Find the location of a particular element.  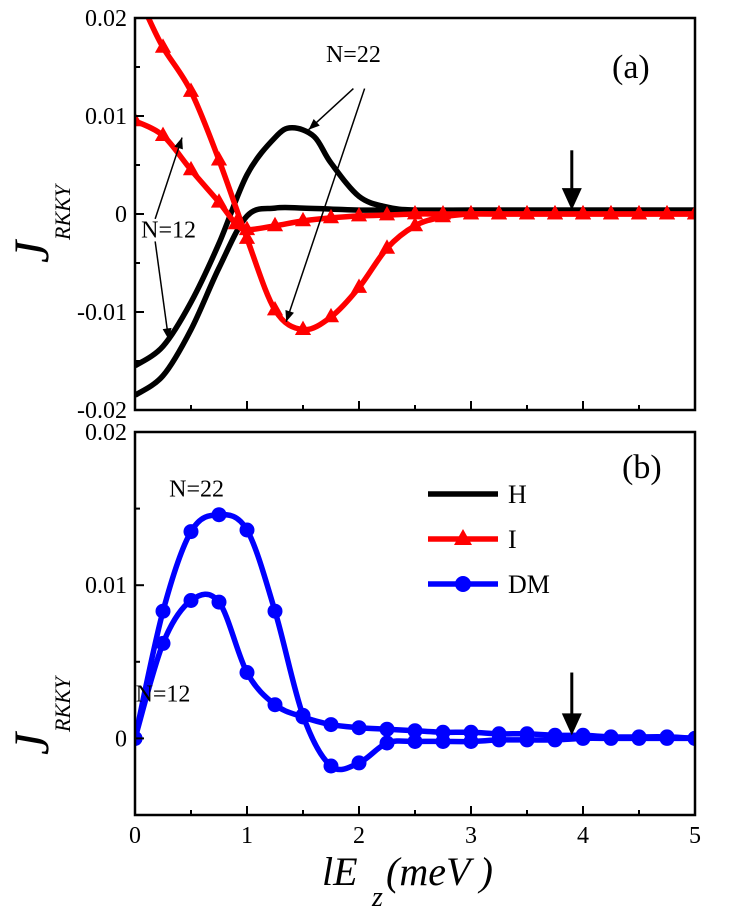

legend-label: DM is located at coordinates (529, 584).